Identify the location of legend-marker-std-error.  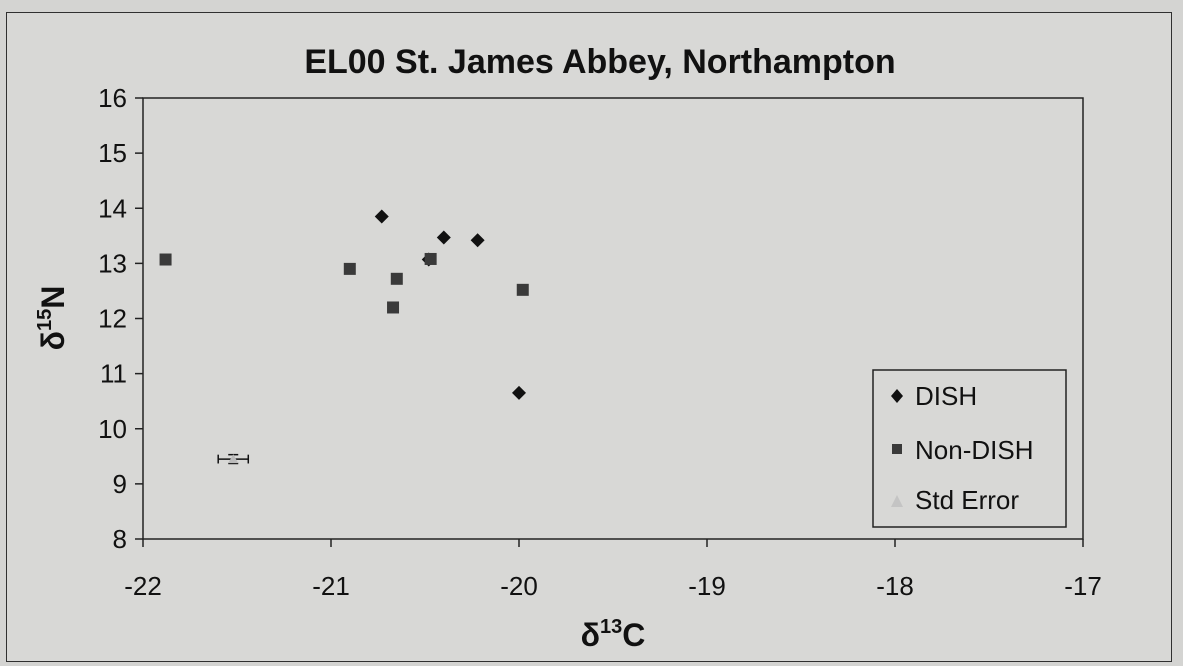
(897, 501).